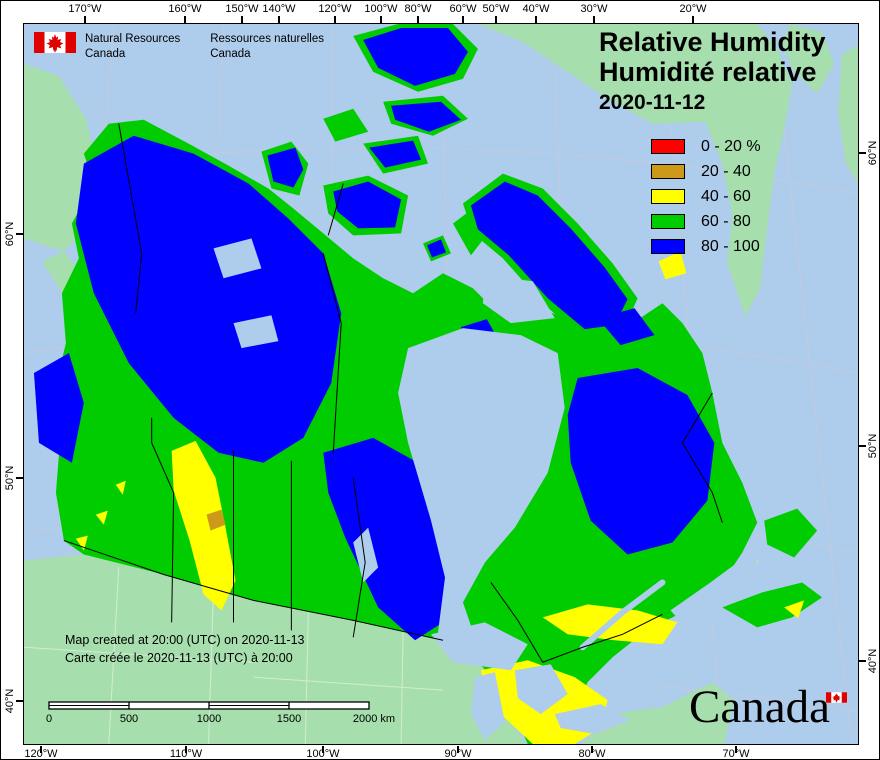  What do you see at coordinates (289, 719) in the screenshot?
I see `scale-label: 1500` at bounding box center [289, 719].